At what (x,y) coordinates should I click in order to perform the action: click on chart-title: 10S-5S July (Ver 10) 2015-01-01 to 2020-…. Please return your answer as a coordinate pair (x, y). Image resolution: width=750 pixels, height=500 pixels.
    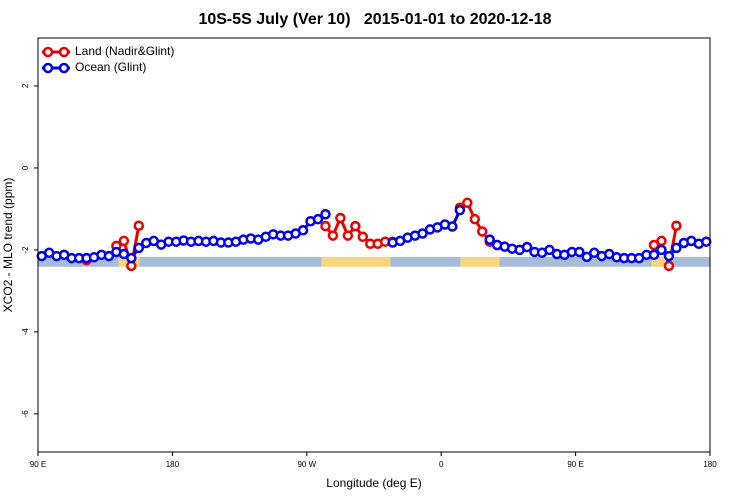
    Looking at the image, I should click on (374, 19).